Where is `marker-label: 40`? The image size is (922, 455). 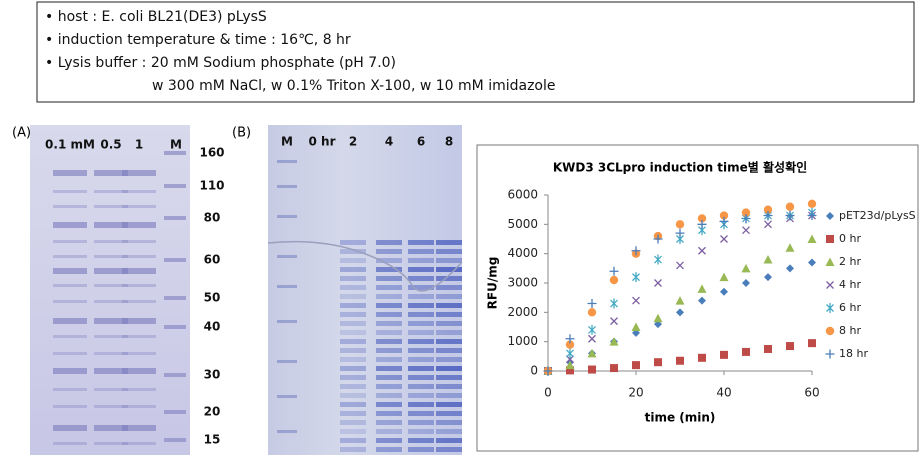
marker-label: 40 is located at coordinates (212, 327).